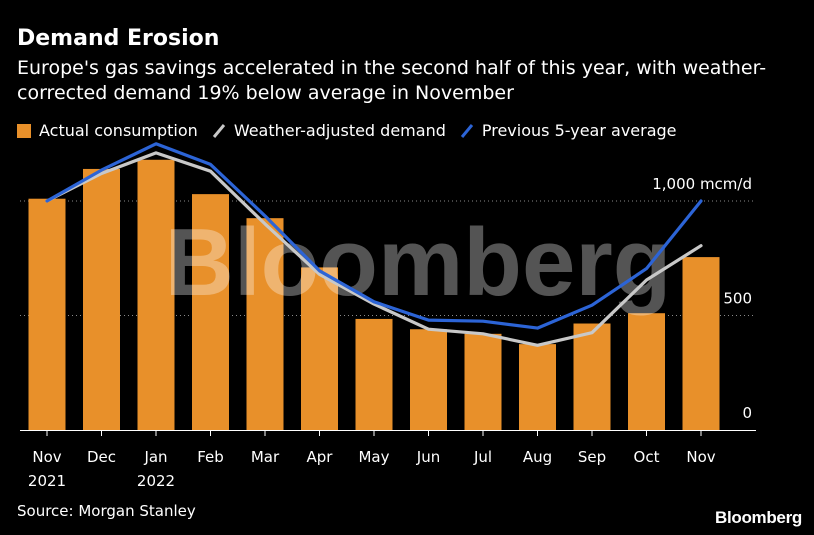 This screenshot has width=814, height=535. I want to click on legend-item-actual: Actual consumption, so click(107, 130).